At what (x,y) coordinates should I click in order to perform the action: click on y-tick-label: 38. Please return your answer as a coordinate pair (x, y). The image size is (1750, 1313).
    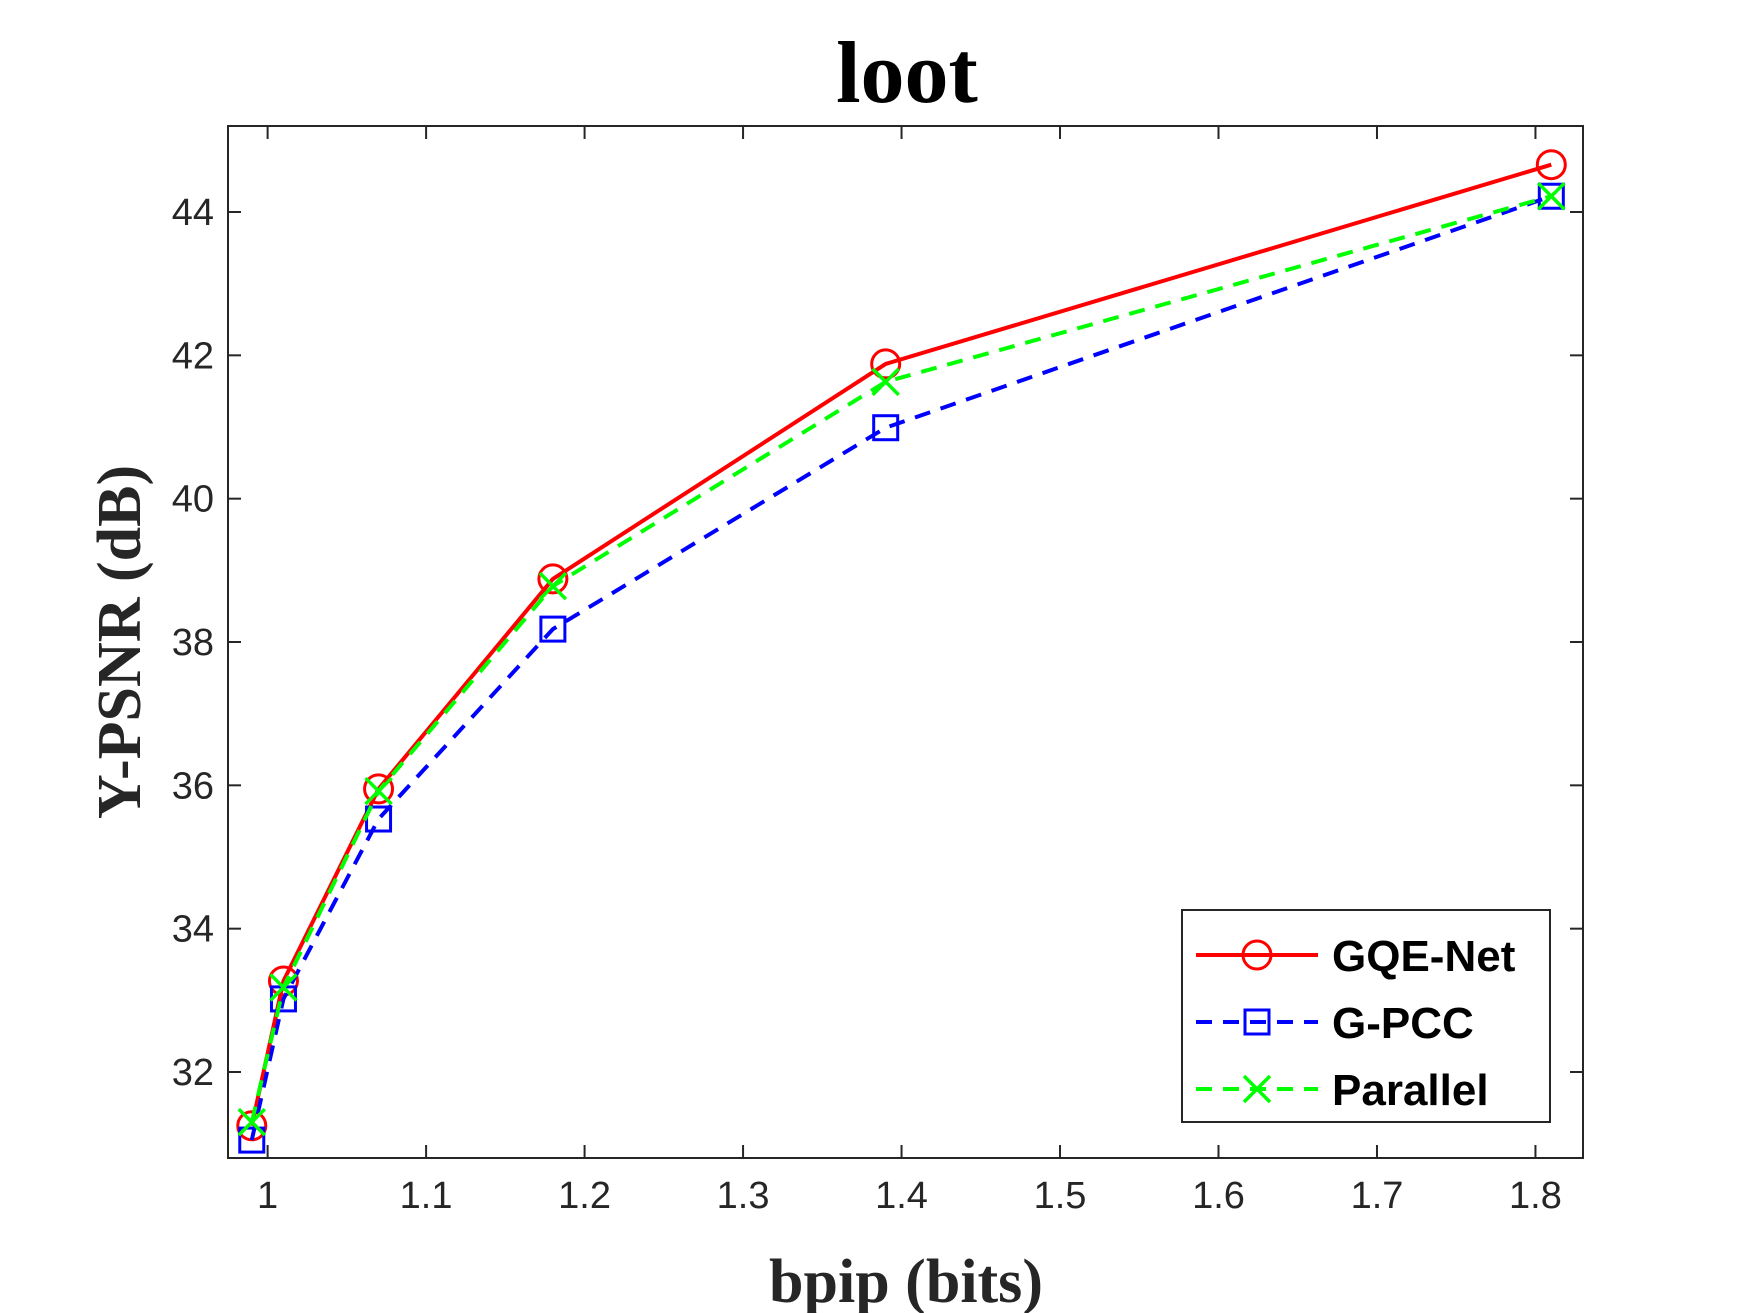
    Looking at the image, I should click on (193, 643).